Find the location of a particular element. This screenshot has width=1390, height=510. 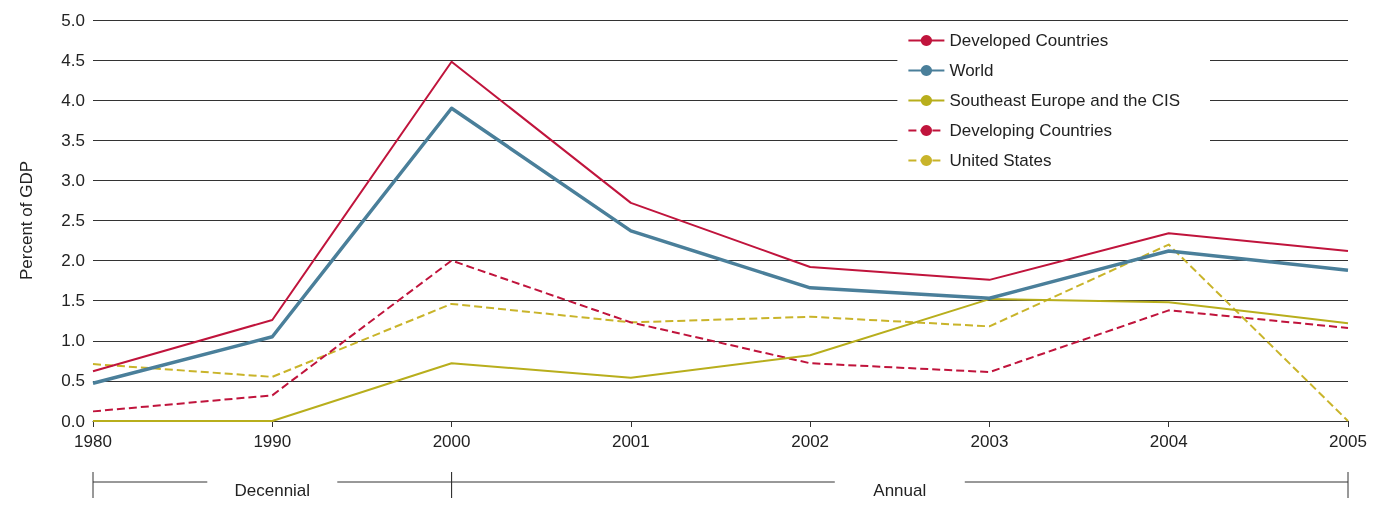

x-tick-label: 1990 is located at coordinates (272, 441).